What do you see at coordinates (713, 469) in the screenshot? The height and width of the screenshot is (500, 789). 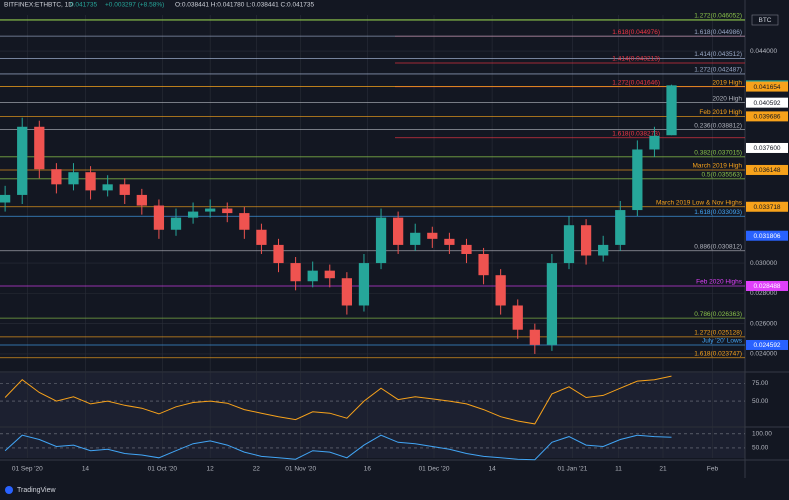 I see `x-tick-label: Feb` at bounding box center [713, 469].